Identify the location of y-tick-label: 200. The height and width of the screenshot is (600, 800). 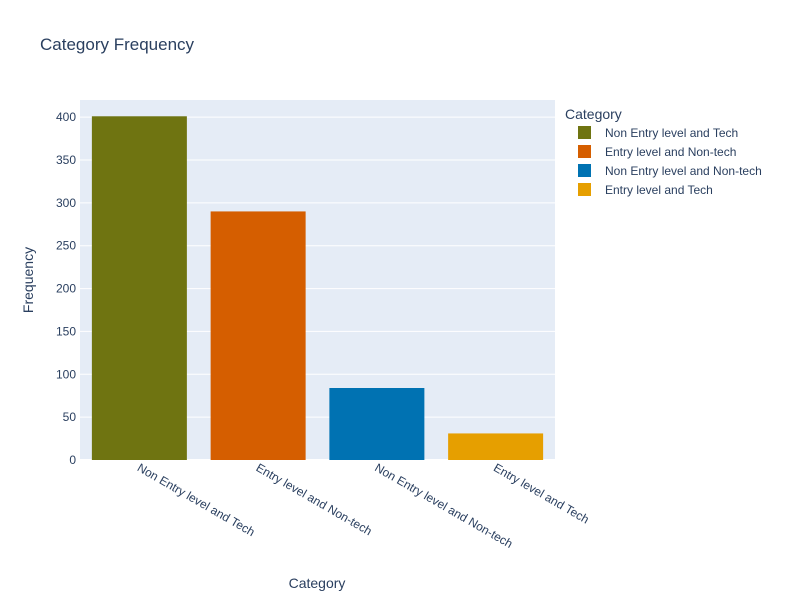
(66, 289).